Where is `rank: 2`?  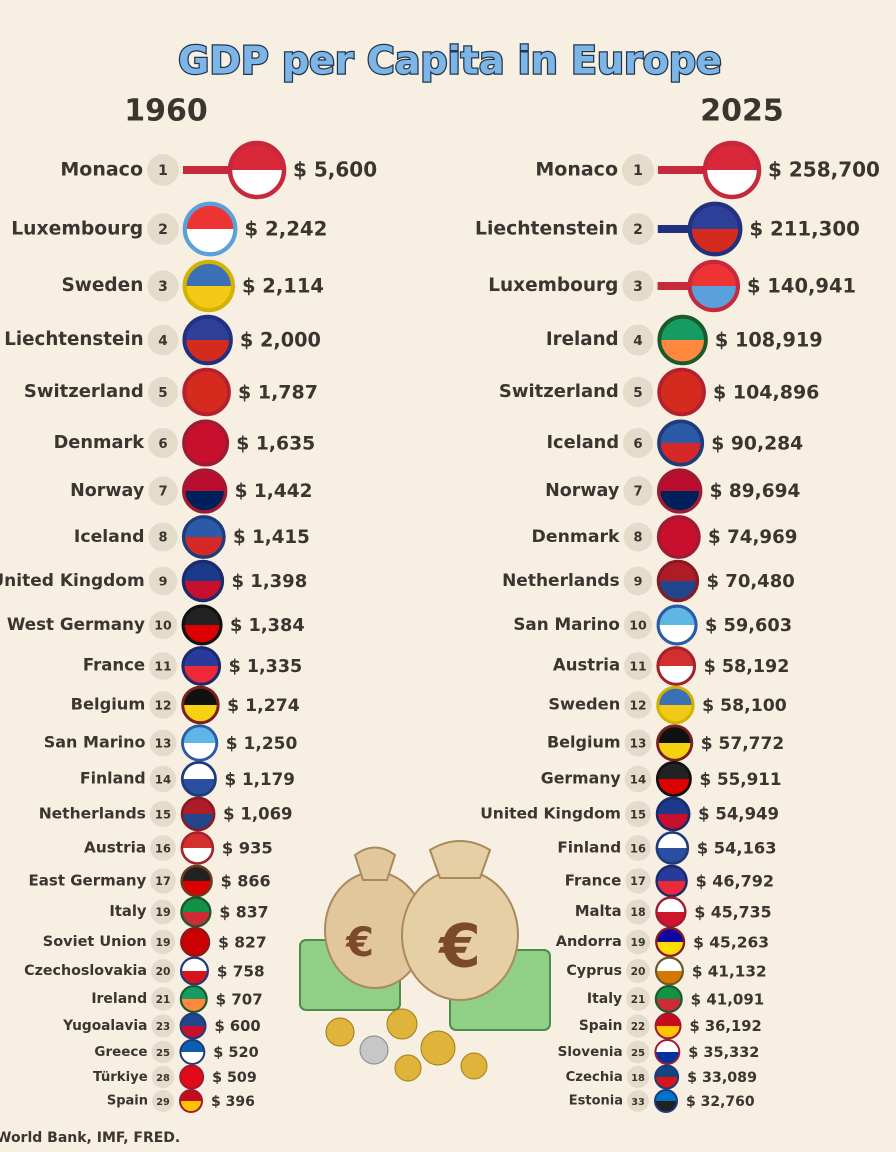 rank: 2 is located at coordinates (638, 230).